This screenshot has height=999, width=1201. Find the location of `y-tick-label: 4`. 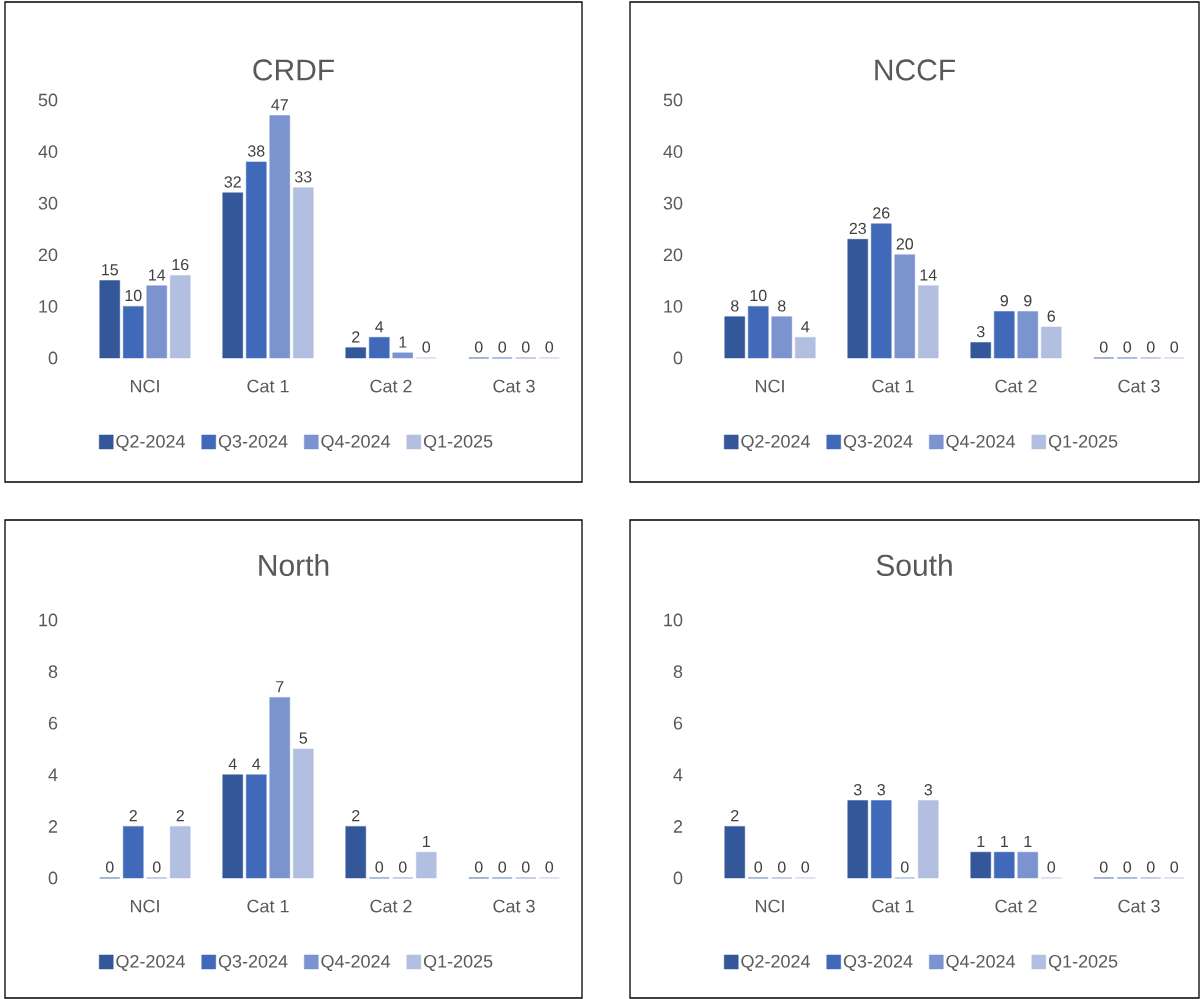

y-tick-label: 4 is located at coordinates (53, 774).